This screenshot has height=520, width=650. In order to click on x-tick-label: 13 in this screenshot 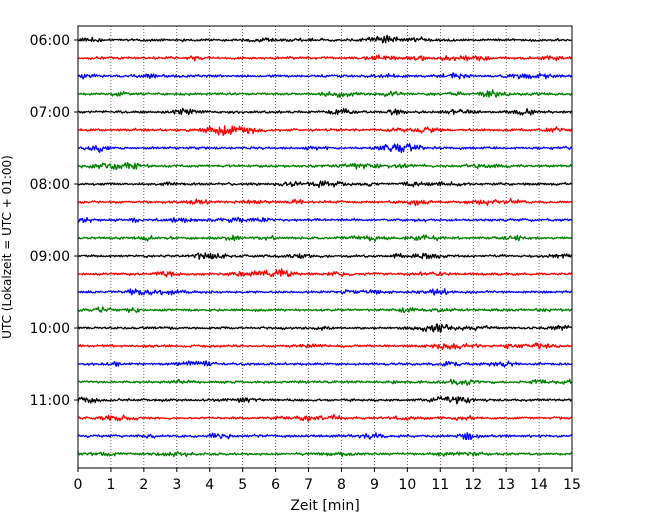, I will do `click(506, 485)`.